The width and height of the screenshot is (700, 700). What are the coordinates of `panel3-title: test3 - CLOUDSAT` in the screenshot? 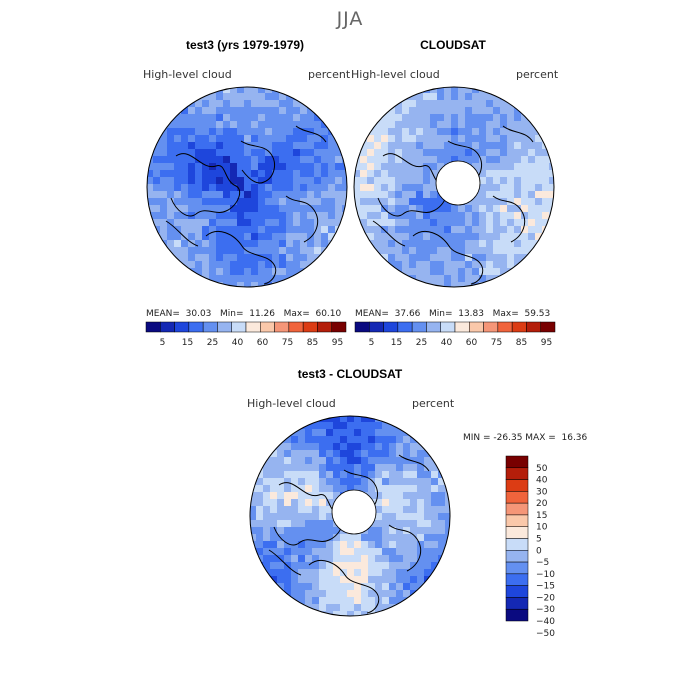 It's located at (350, 374).